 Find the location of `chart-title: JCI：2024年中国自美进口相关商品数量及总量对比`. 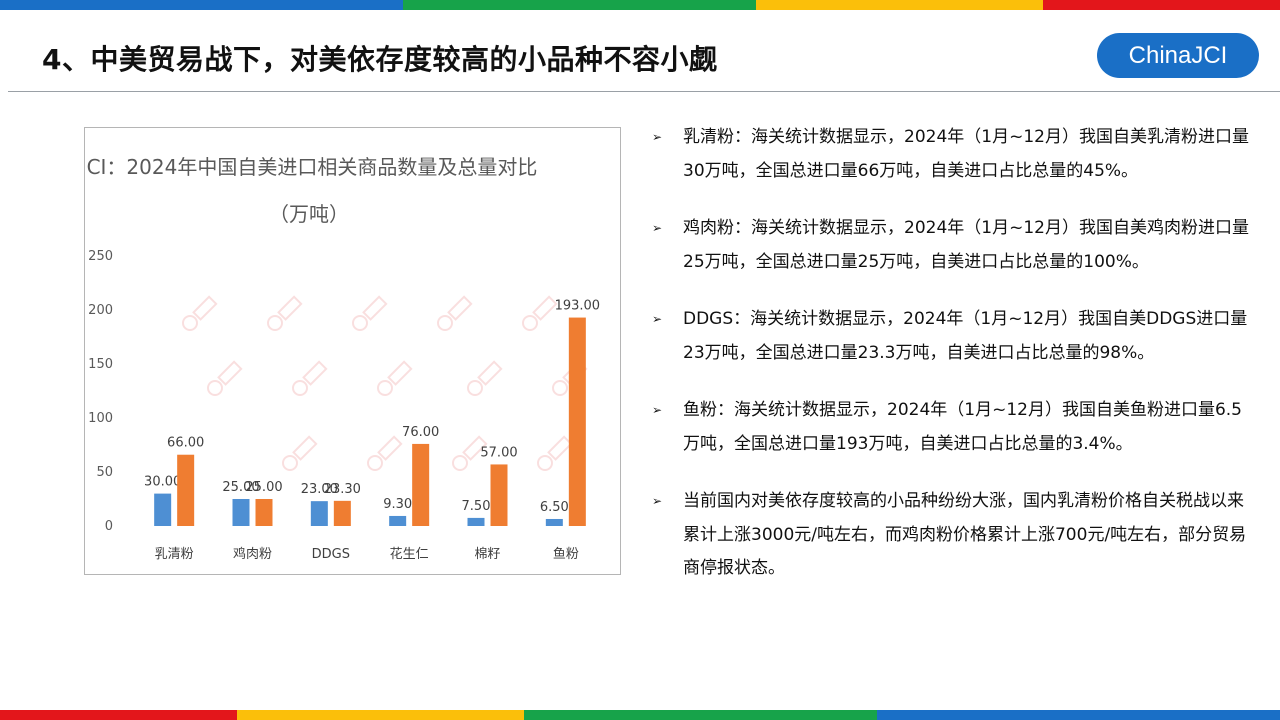

chart-title: JCI：2024年中国自美进口相关商品数量及总量对比 is located at coordinates (311, 167).